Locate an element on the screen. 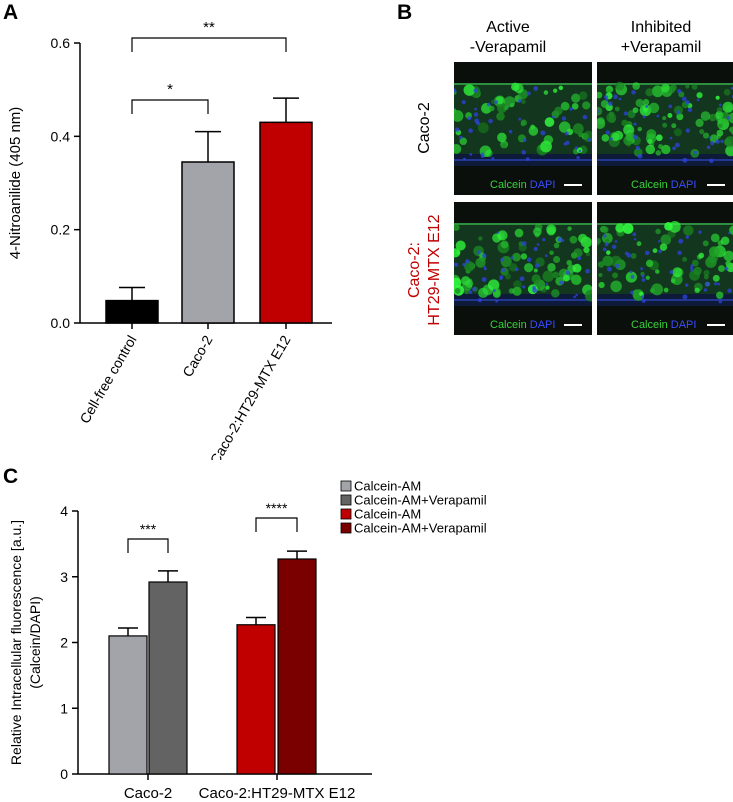 This screenshot has height=802, width=733. row-title-line: Caco-2: is located at coordinates (414, 270).